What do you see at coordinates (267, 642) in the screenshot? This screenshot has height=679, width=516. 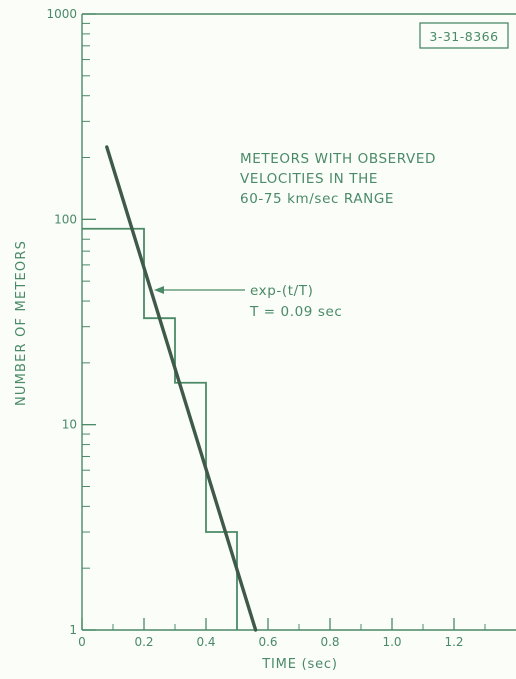 I see `x-tick-label: 0.6` at bounding box center [267, 642].